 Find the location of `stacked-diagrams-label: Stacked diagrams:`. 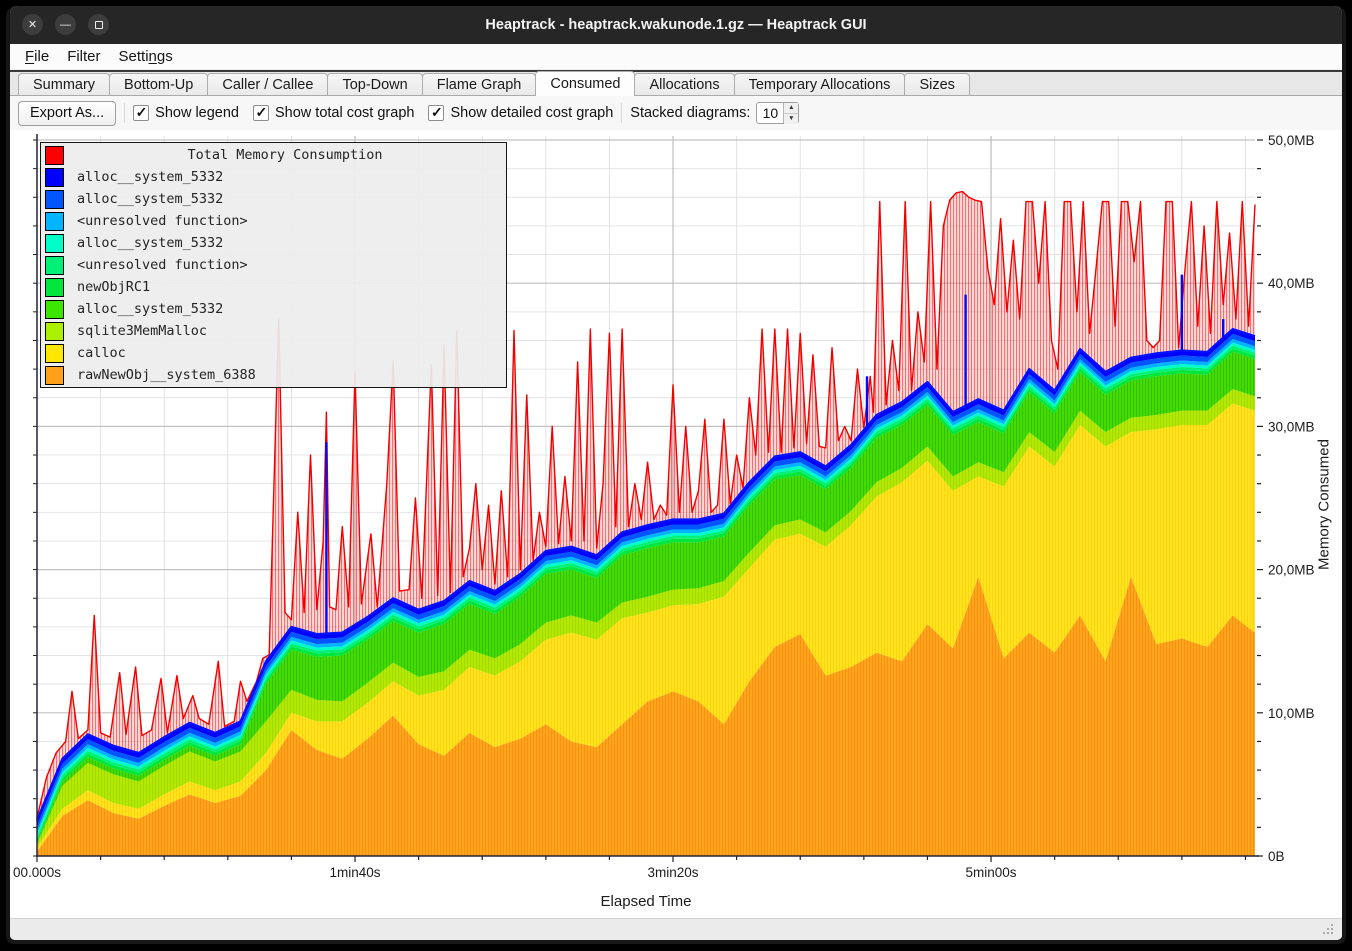

stacked-diagrams-label: Stacked diagrams: is located at coordinates (690, 113).